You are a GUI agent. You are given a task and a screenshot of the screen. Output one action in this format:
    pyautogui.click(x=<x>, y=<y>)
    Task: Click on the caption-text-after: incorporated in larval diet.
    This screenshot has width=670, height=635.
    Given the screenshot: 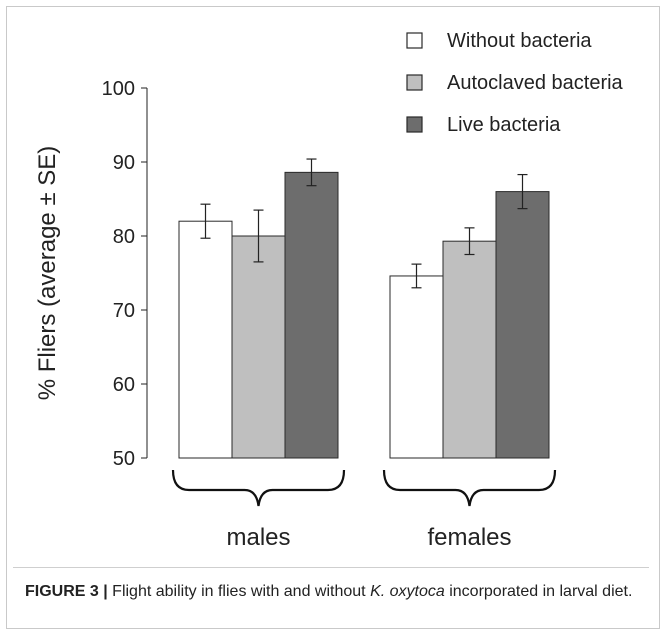 What is the action you would take?
    pyautogui.click(x=538, y=591)
    